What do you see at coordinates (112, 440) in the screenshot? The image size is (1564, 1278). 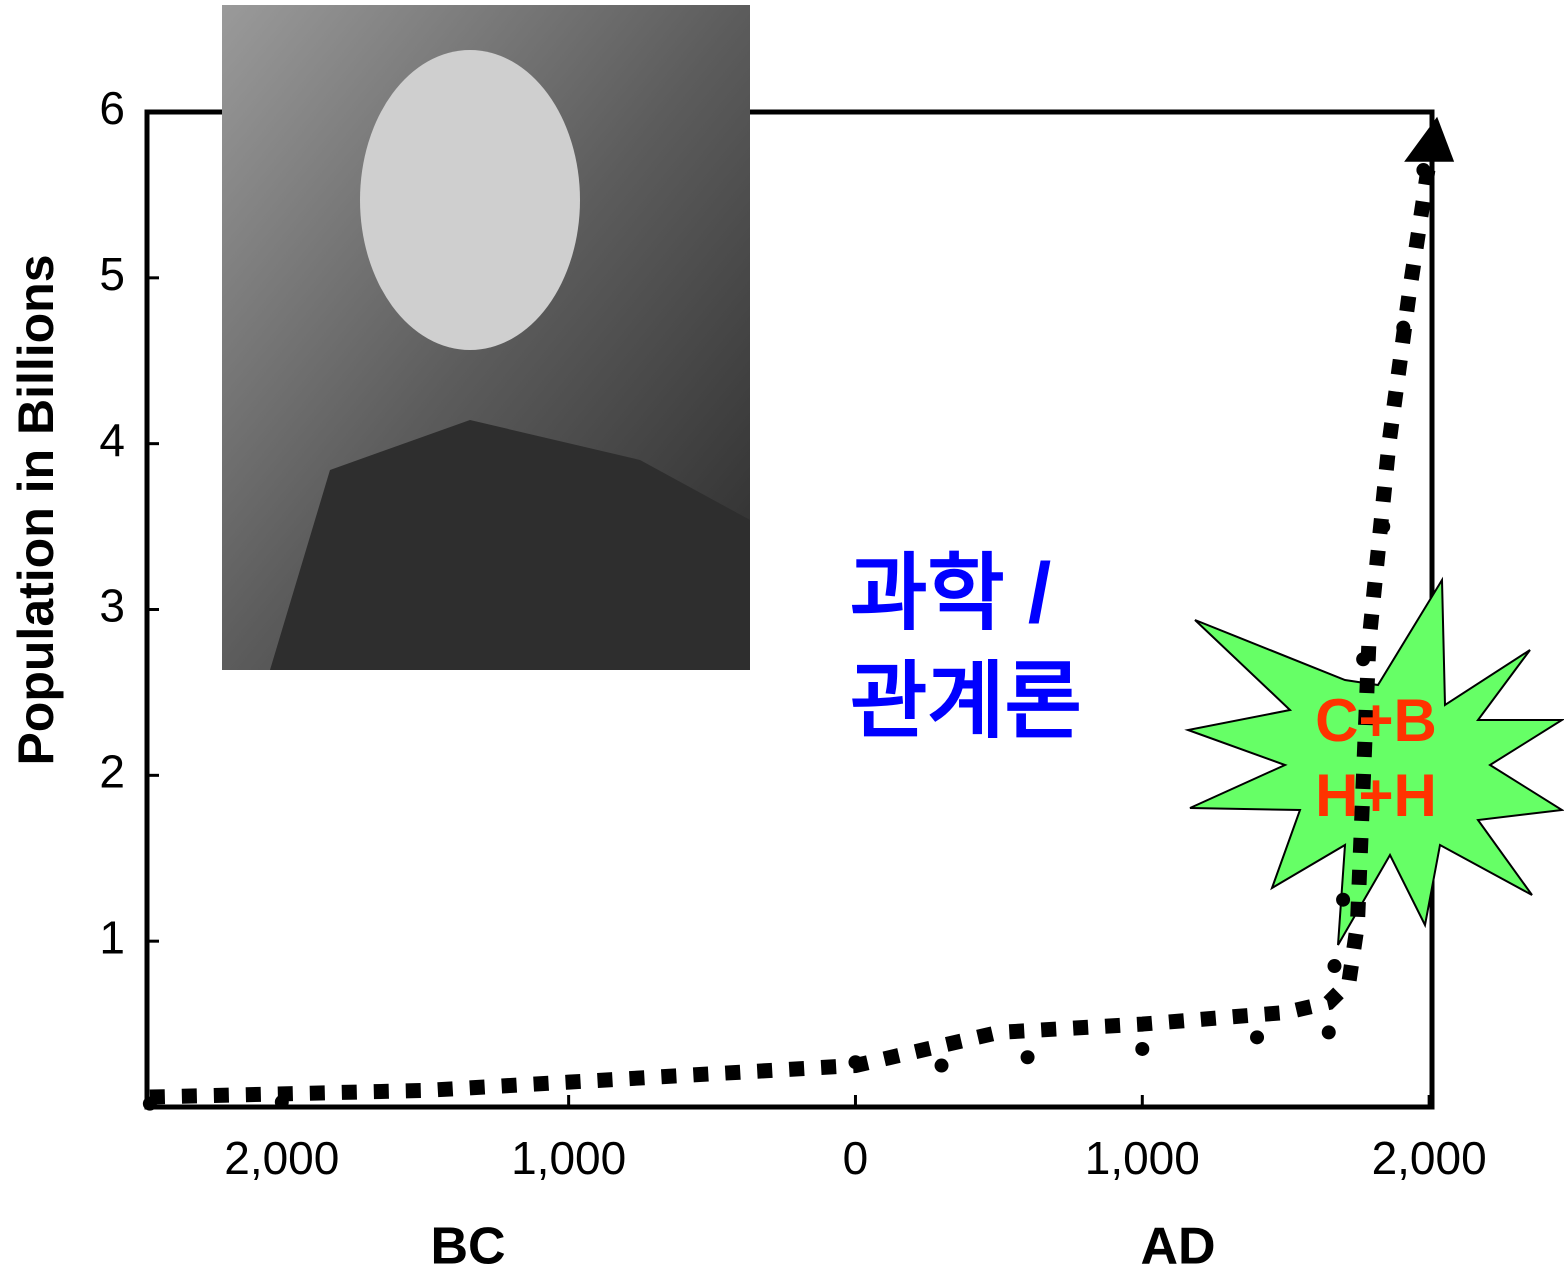 I see `y-tick-label: 4` at bounding box center [112, 440].